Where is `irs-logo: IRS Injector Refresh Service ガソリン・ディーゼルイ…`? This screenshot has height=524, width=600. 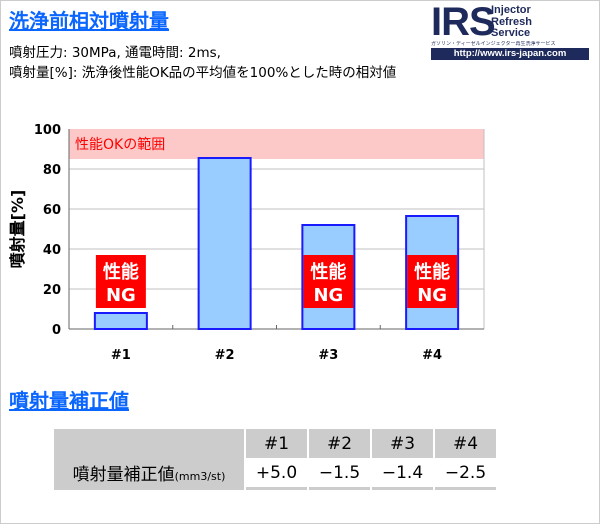
irs-logo: IRS Injector Refresh Service ガソリン・ディーゼルイ… is located at coordinates (510, 30).